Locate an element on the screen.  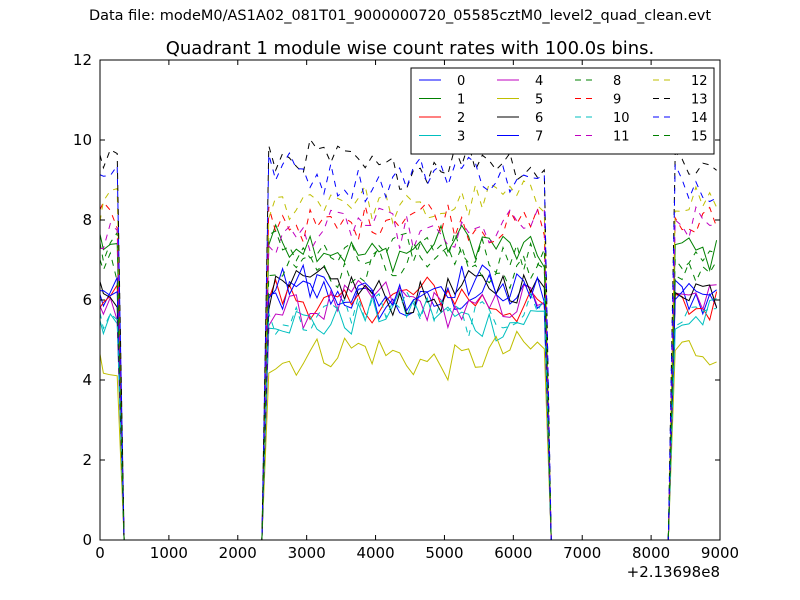
legend-label: 9 is located at coordinates (617, 100).